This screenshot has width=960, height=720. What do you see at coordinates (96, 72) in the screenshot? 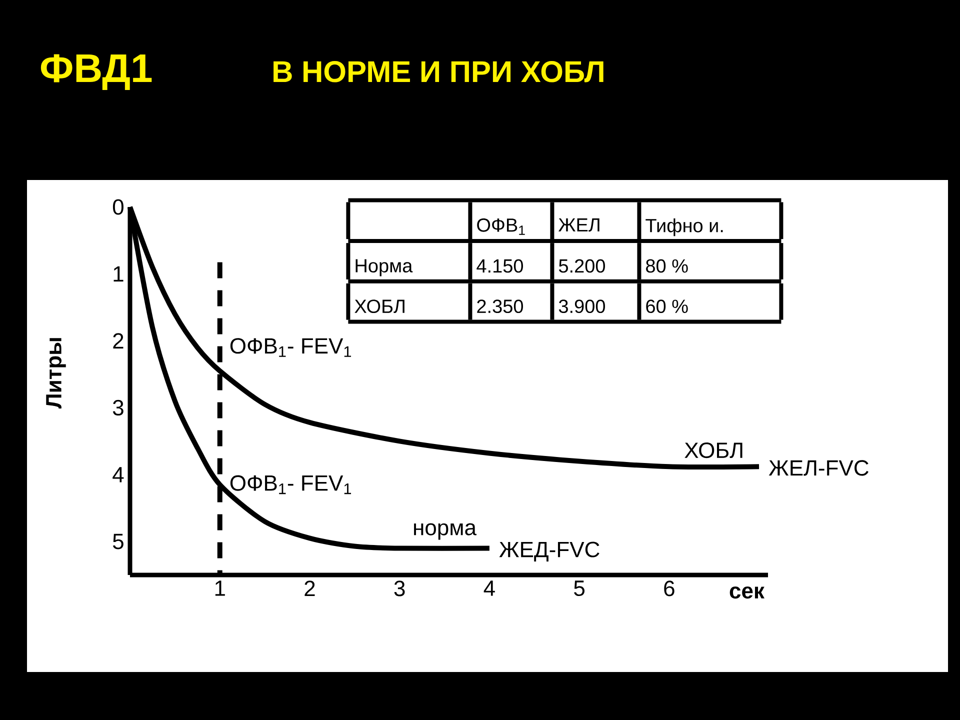
I see `chart-title: ФВД1` at bounding box center [96, 72].